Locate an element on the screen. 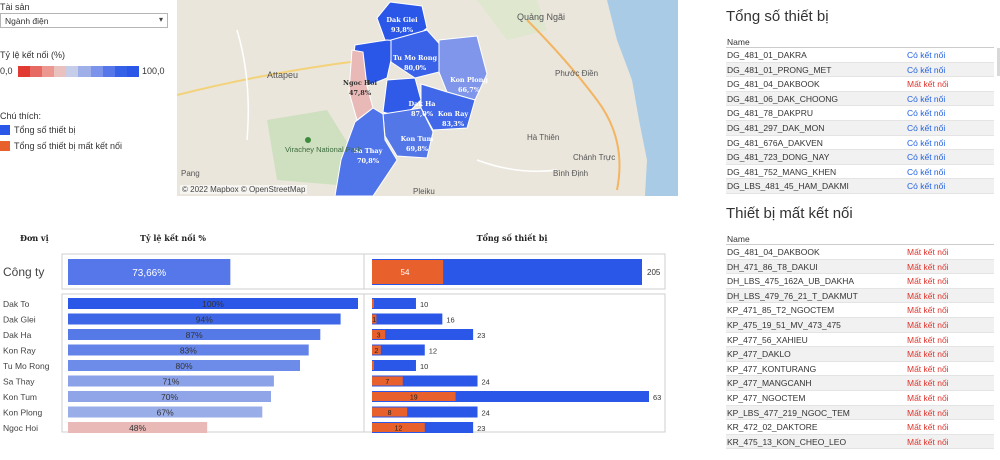 The width and height of the screenshot is (1000, 460). district-label-value: 66,7% is located at coordinates (469, 90).